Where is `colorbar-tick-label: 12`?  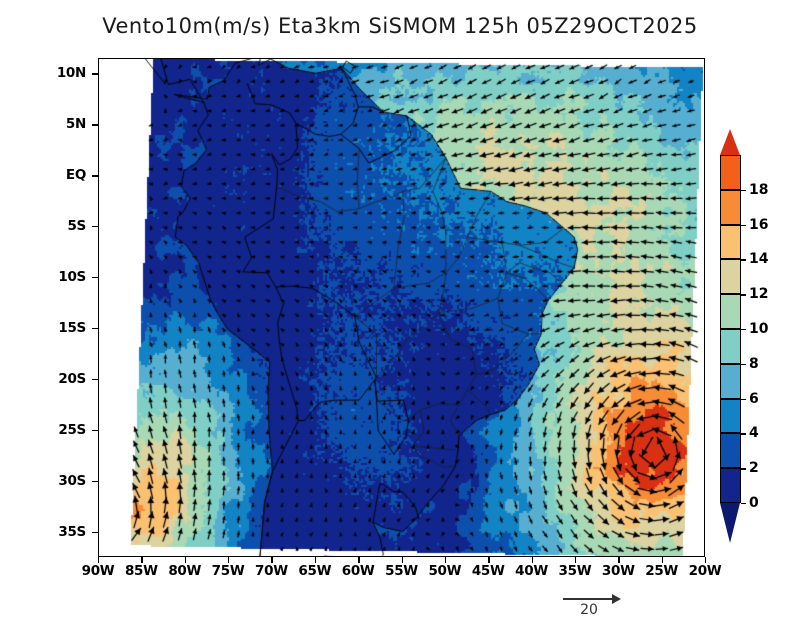
colorbar-tick-label: 12 is located at coordinates (759, 294).